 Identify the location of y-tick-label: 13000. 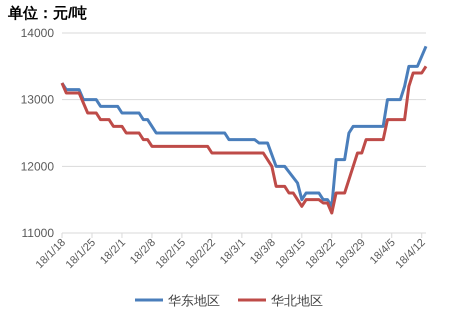
(37, 99).